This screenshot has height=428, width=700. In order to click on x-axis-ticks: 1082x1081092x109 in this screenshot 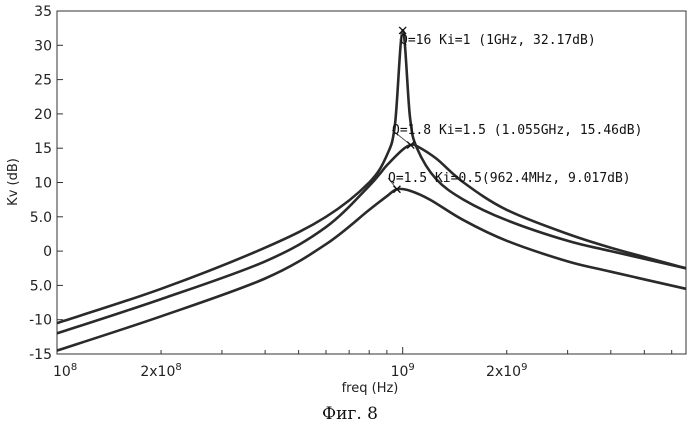, I will do `click(362, 363)`.